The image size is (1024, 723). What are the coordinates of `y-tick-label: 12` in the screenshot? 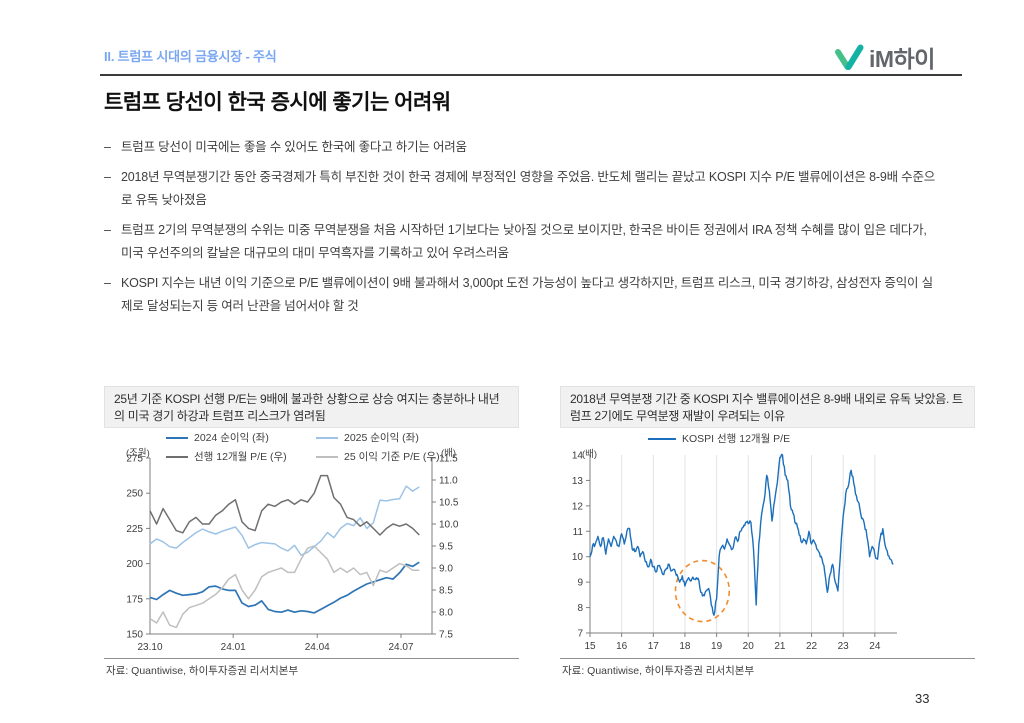 It's located at (578, 506).